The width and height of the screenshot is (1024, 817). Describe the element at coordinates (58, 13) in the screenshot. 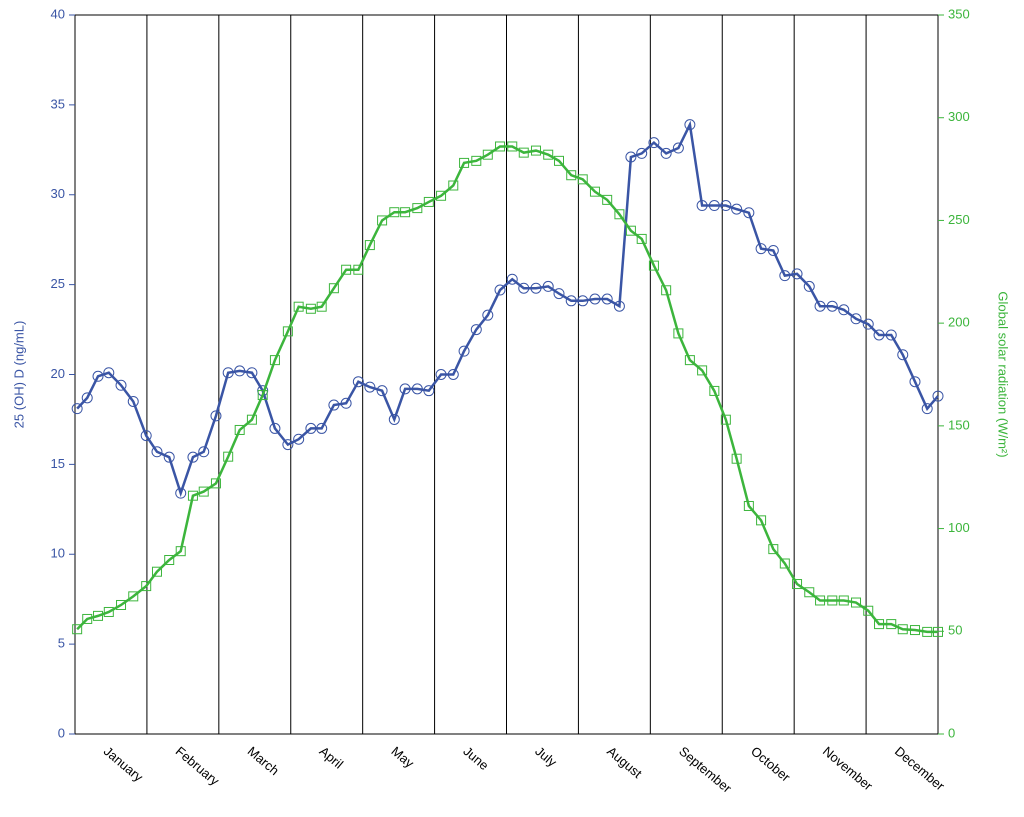

I see `y-tick-label: 40` at that location.